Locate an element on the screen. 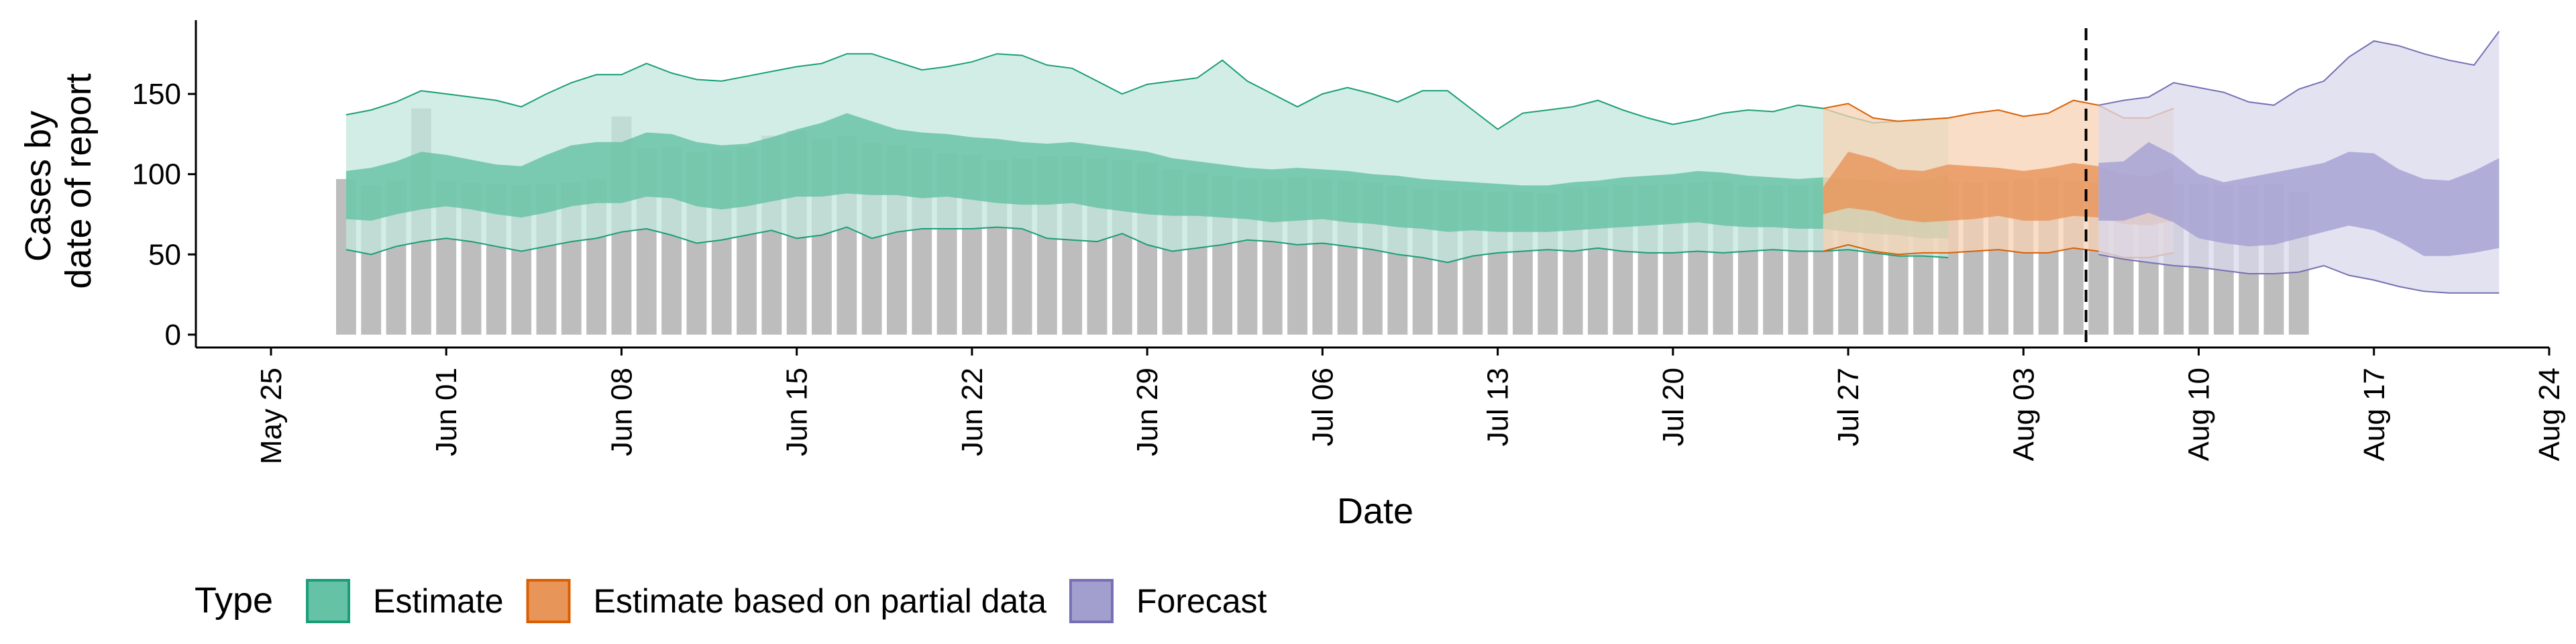 The image size is (2576, 644). forecast-lower-line is located at coordinates (2299, 274).